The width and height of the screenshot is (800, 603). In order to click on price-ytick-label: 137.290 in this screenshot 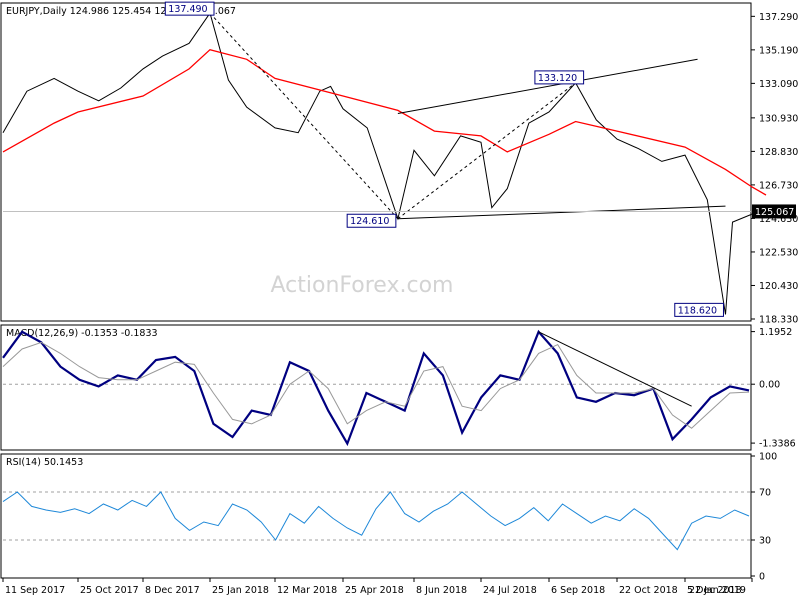, I will do `click(778, 17)`.